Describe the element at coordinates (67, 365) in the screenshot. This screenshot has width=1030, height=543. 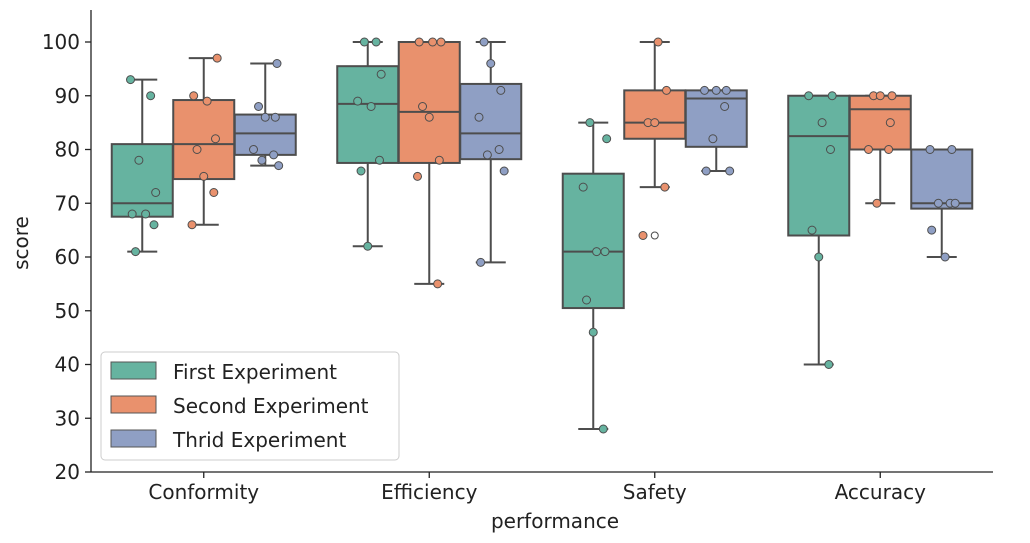
I see `y-tick-label-40: 40` at that location.